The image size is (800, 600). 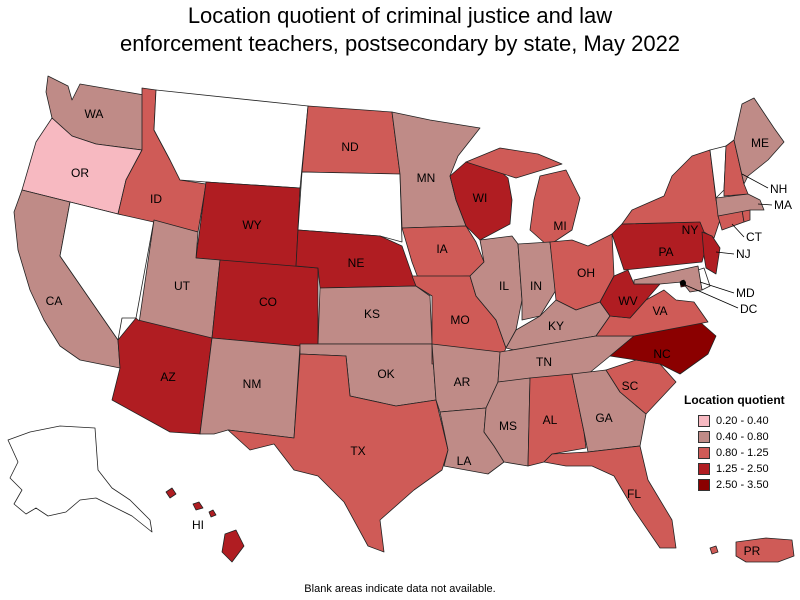 What do you see at coordinates (252, 384) in the screenshot?
I see `label-nm: NM` at bounding box center [252, 384].